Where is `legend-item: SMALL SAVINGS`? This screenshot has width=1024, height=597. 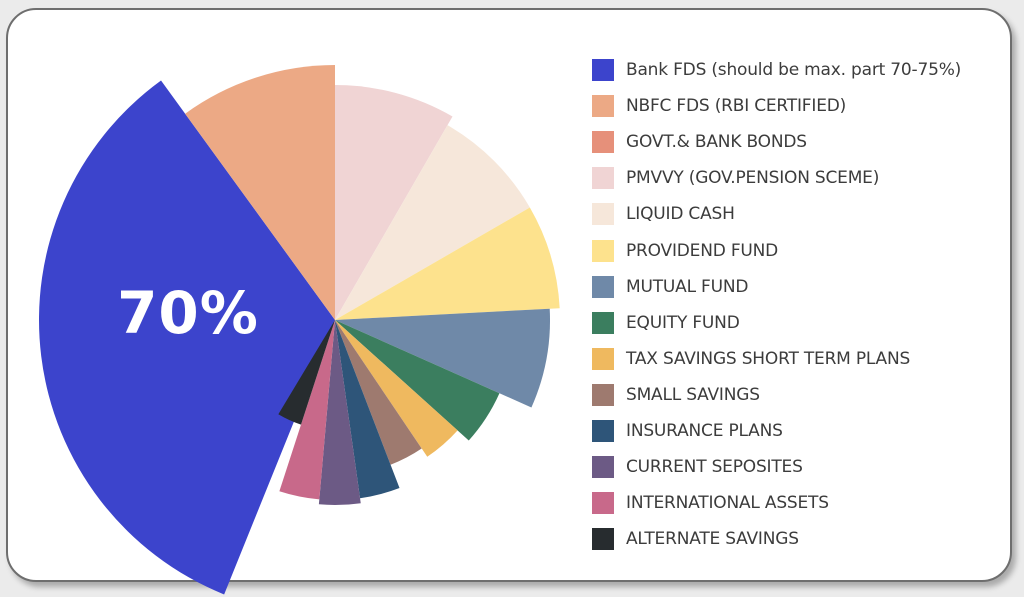
legend-item: SMALL SAVINGS is located at coordinates (776, 395).